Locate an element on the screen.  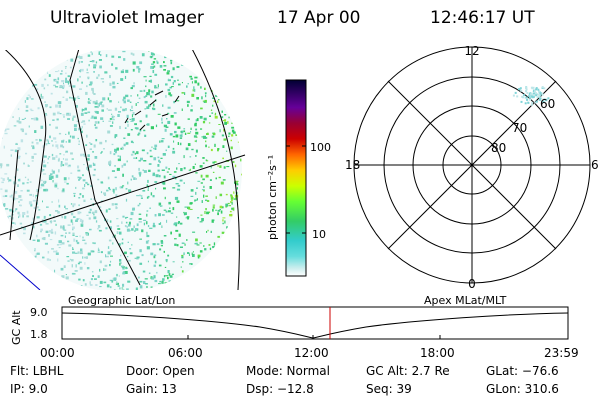
lon-line is located at coordinates (123, 195).